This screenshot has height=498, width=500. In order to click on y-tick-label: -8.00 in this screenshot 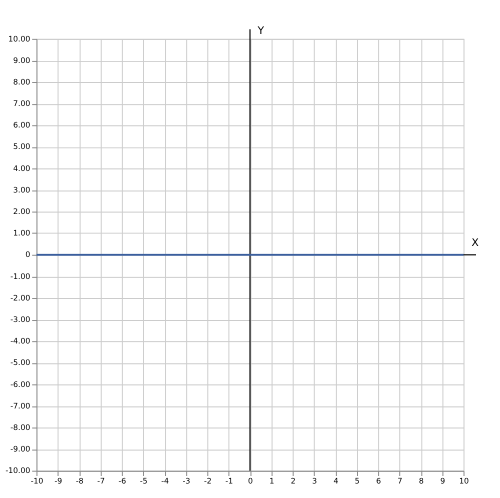, I will do `click(20, 427)`.